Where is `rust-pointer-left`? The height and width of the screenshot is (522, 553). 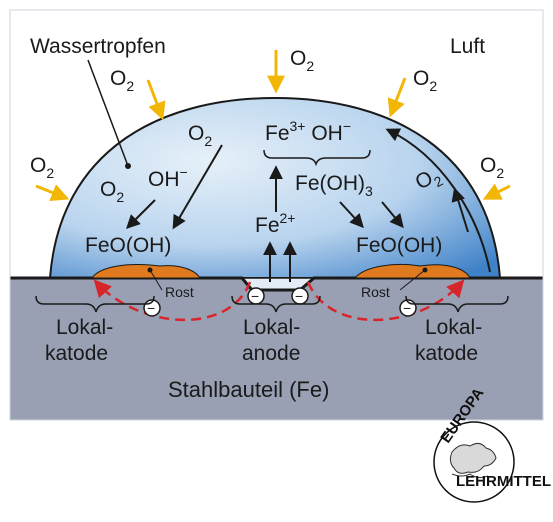
rust-pointer-left is located at coordinates (156, 280).